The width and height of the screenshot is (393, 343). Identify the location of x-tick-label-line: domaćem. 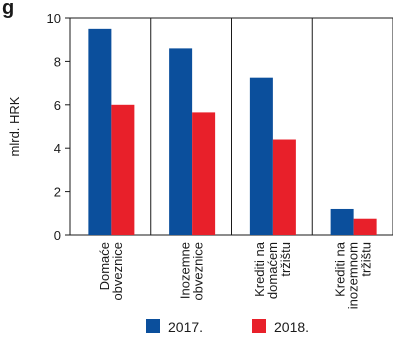
(272, 270).